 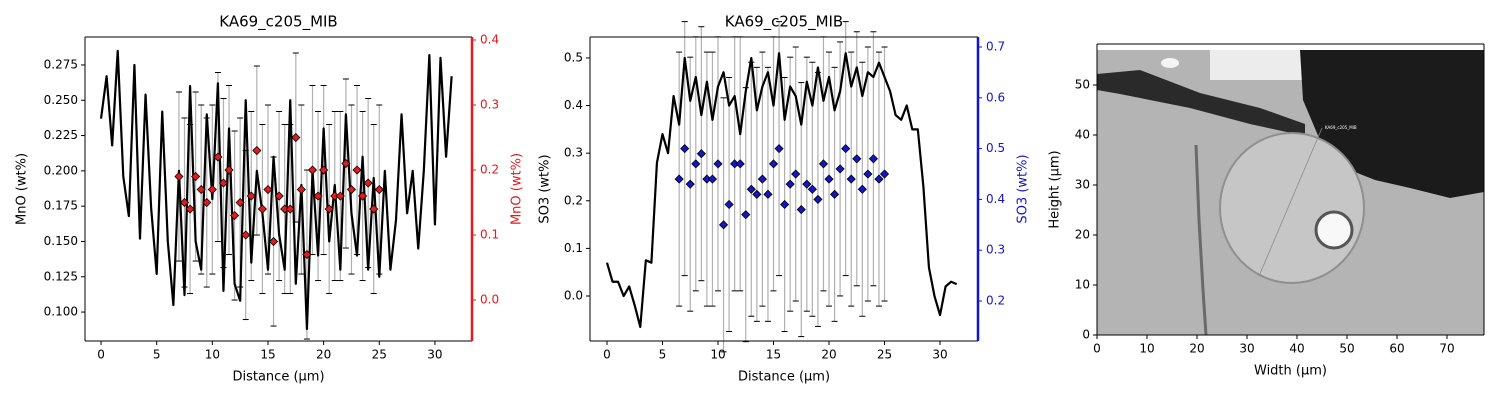 I want to click on y-tick-label: 0.3, so click(x=573, y=153).